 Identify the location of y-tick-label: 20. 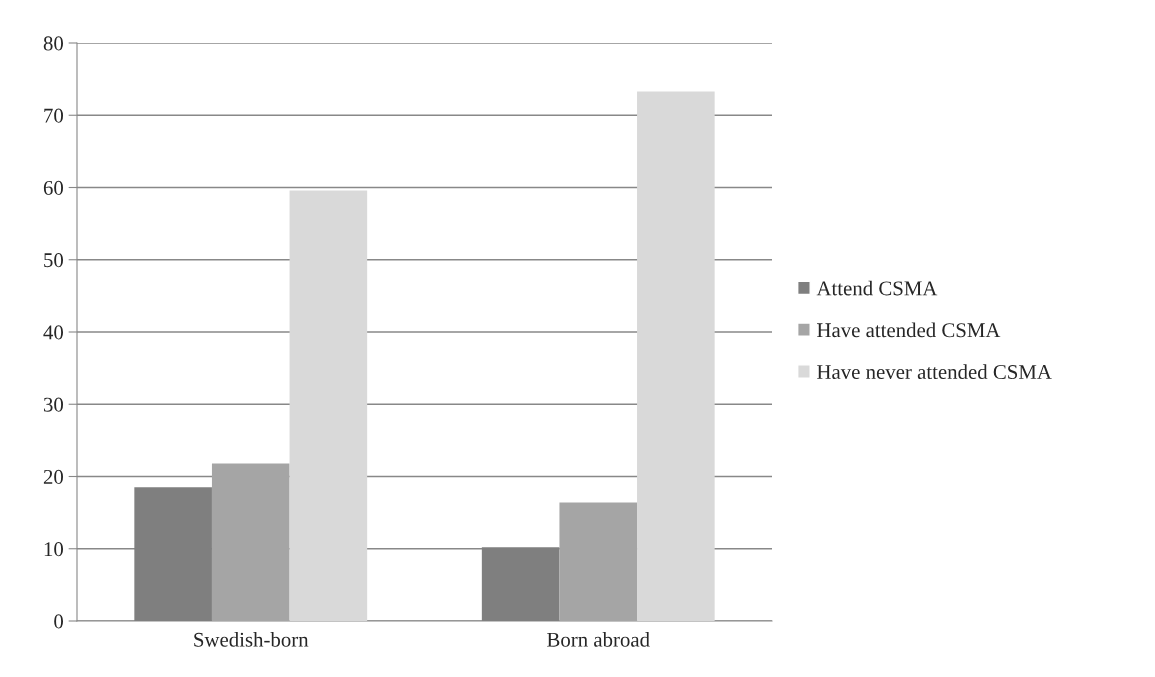
(53, 476).